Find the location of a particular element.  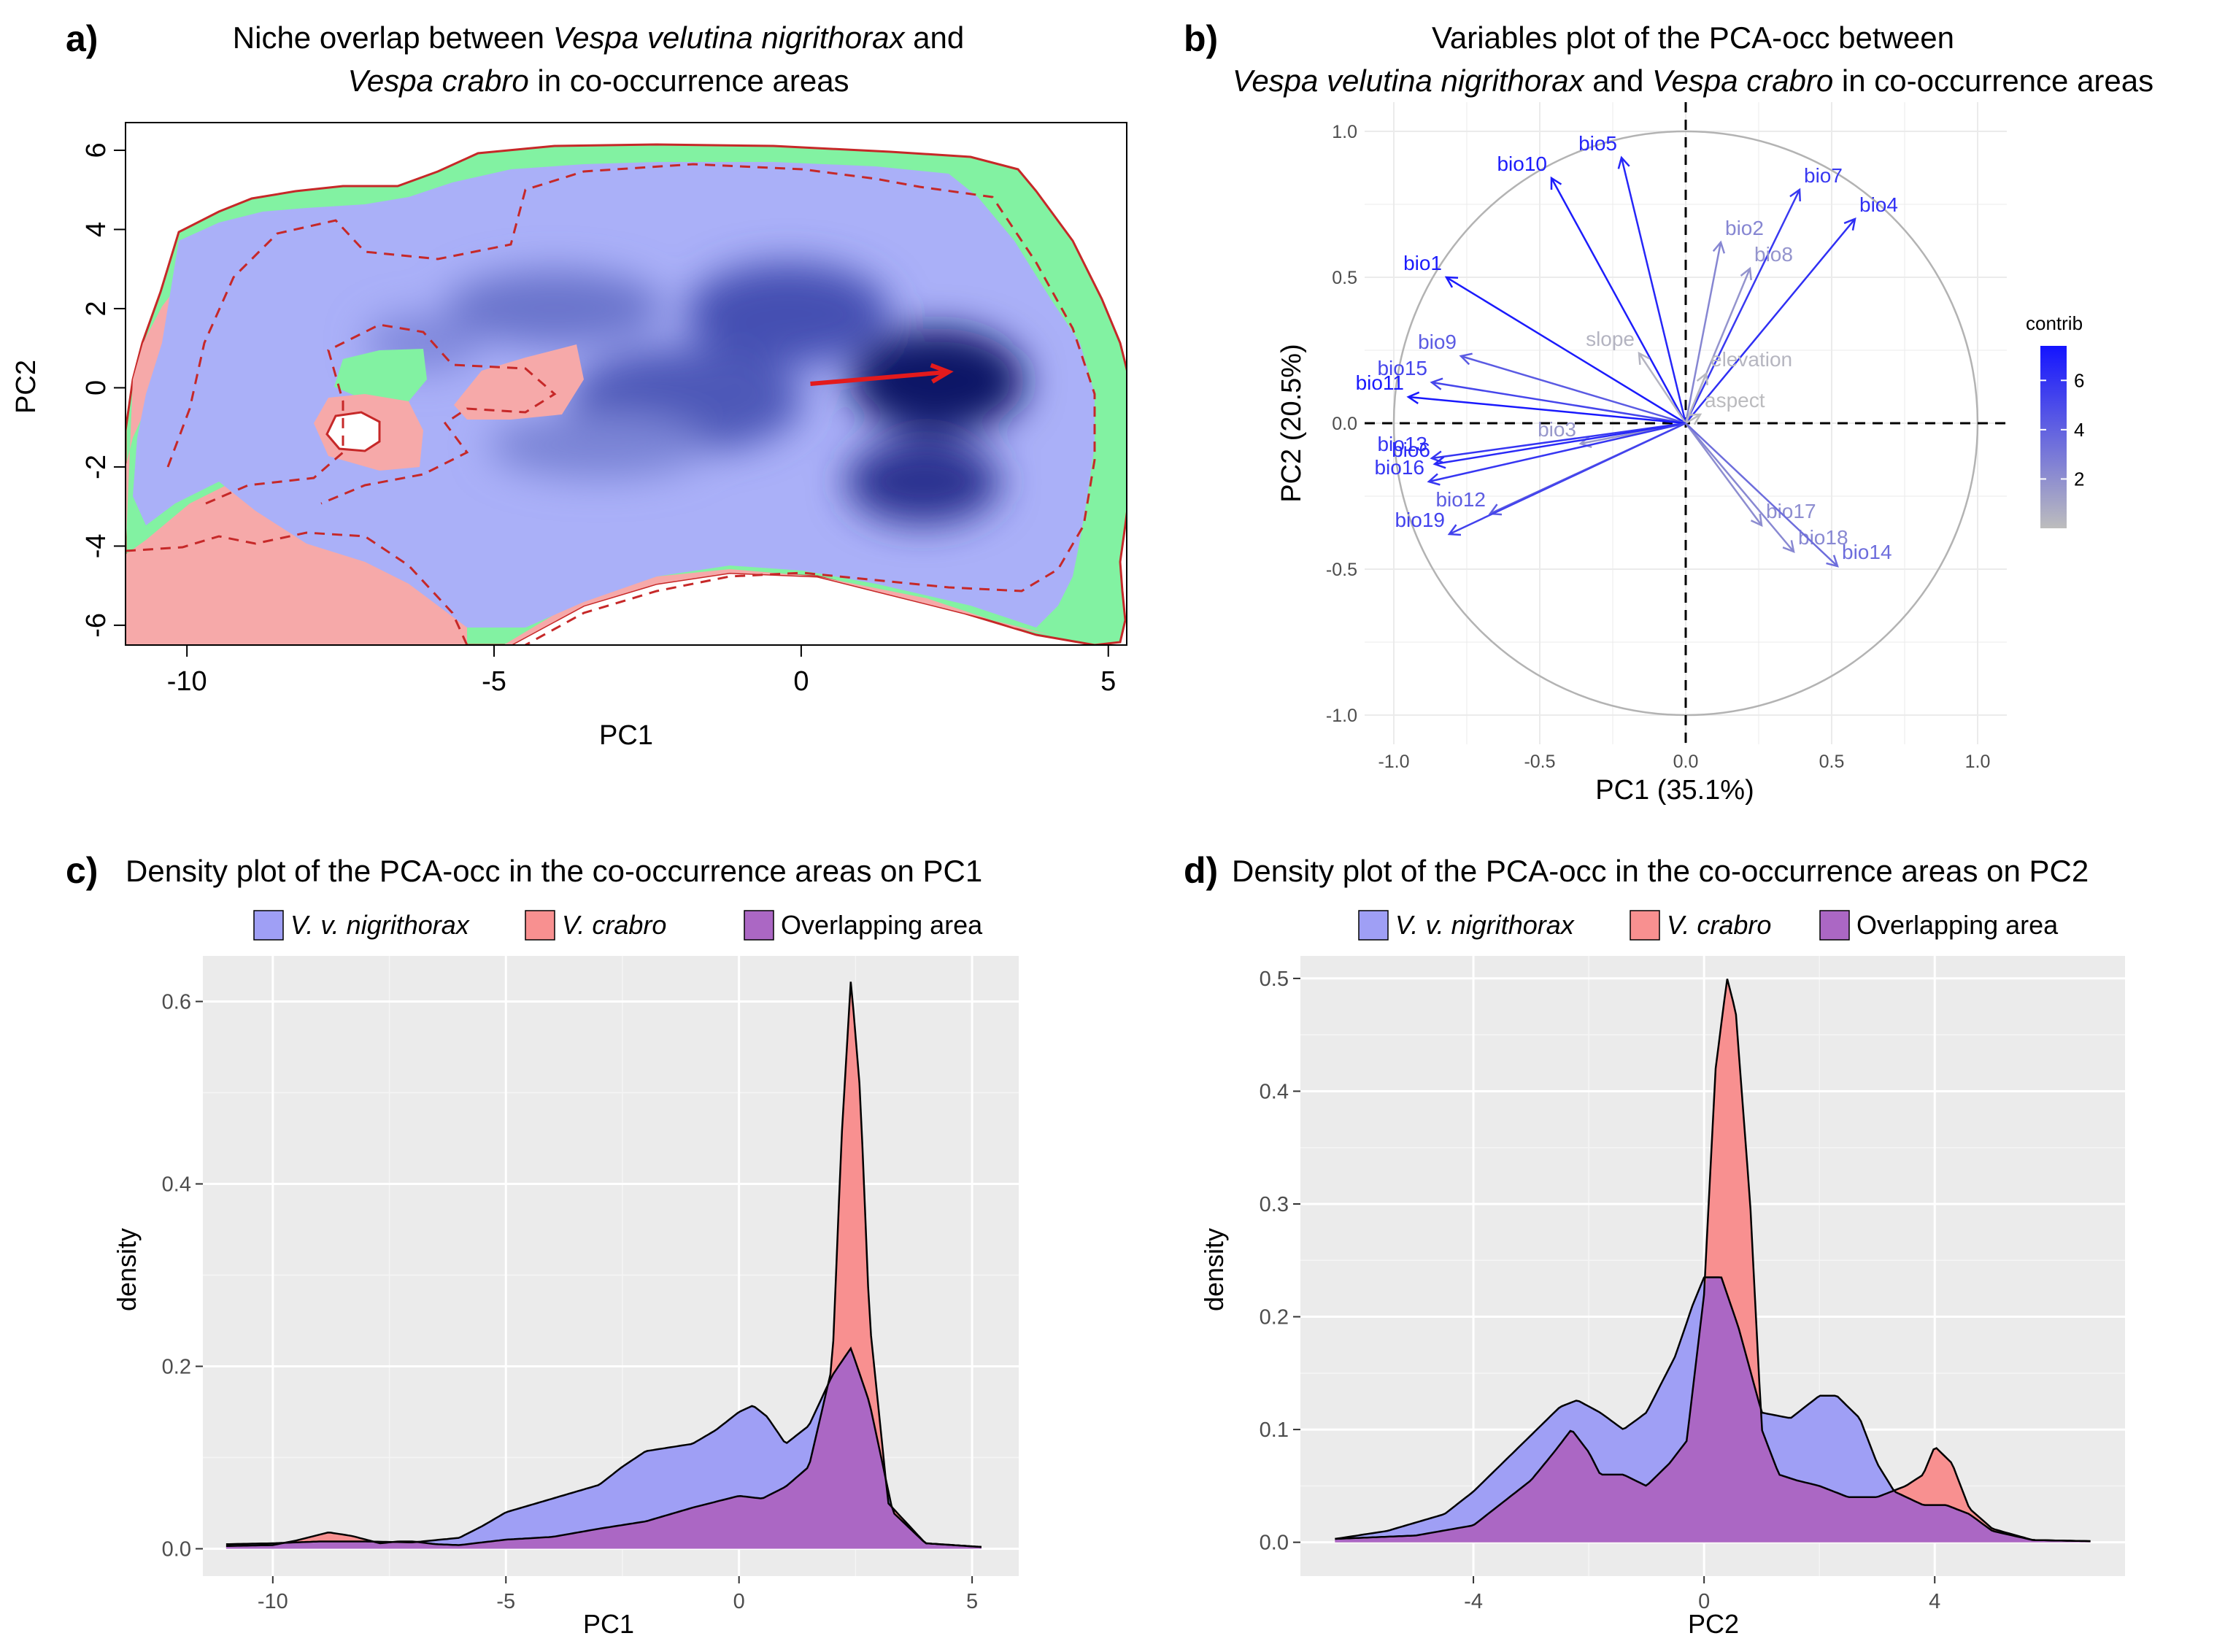

d-area-crabro is located at coordinates (1713, 1261).